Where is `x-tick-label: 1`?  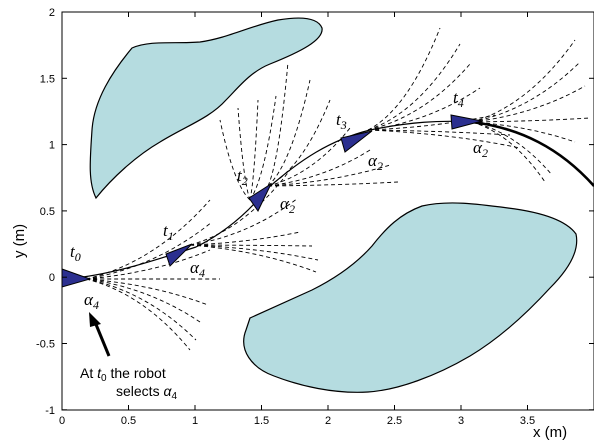
x-tick-label: 1 is located at coordinates (195, 421).